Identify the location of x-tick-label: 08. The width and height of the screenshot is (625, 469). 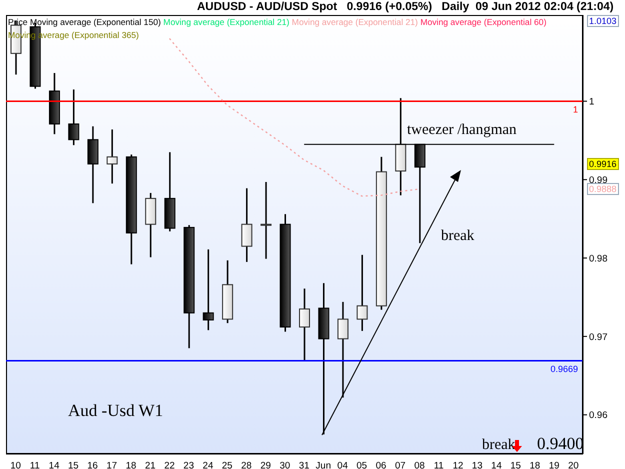
(419, 464).